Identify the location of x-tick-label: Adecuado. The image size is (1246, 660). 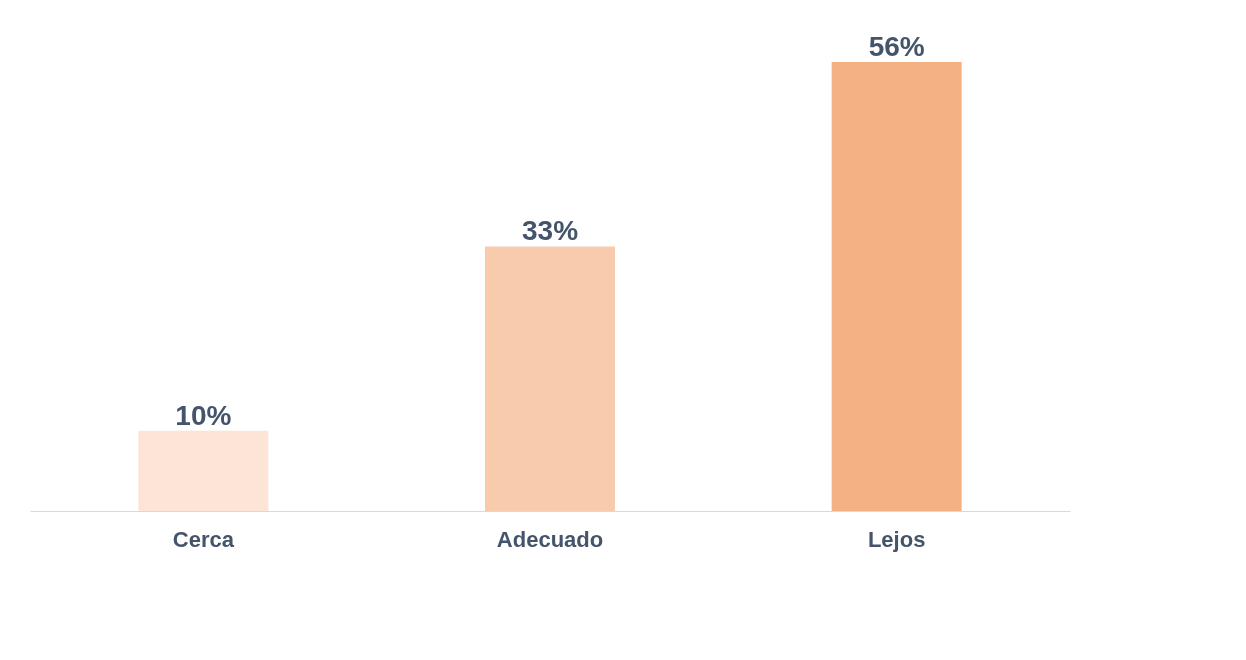
(550, 539).